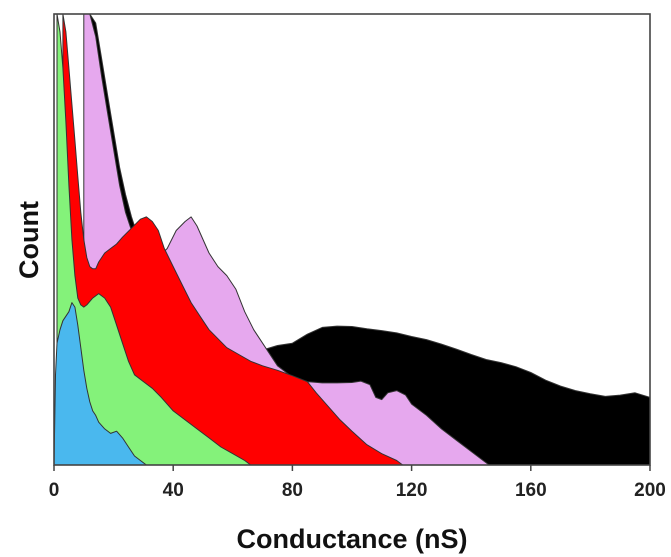 Image resolution: width=671 pixels, height=557 pixels. Describe the element at coordinates (54, 490) in the screenshot. I see `x-tick-label: 0` at that location.